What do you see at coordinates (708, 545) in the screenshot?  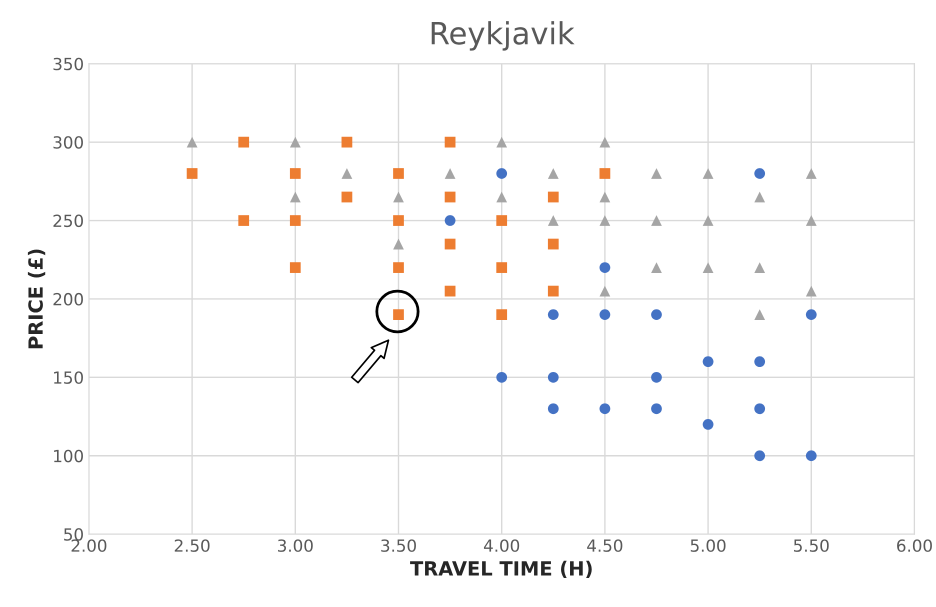 I see `x-tick-label: 5.00` at bounding box center [708, 545].